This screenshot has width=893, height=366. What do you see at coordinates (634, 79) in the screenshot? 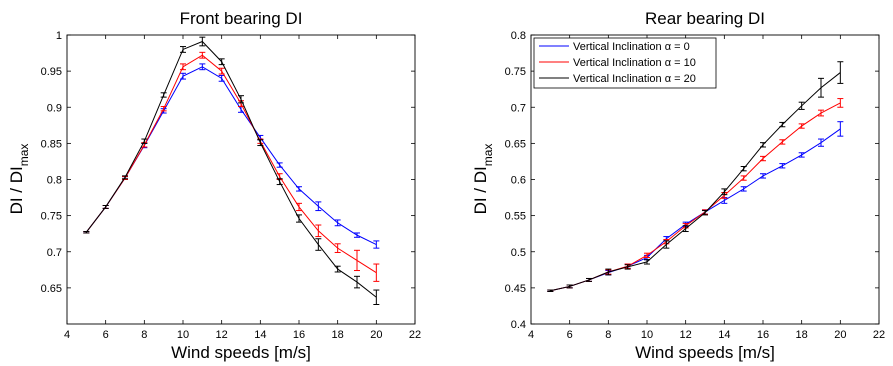
I see `legend-entry-alpha-20: Vertical Inclination α = 20` at bounding box center [634, 79].